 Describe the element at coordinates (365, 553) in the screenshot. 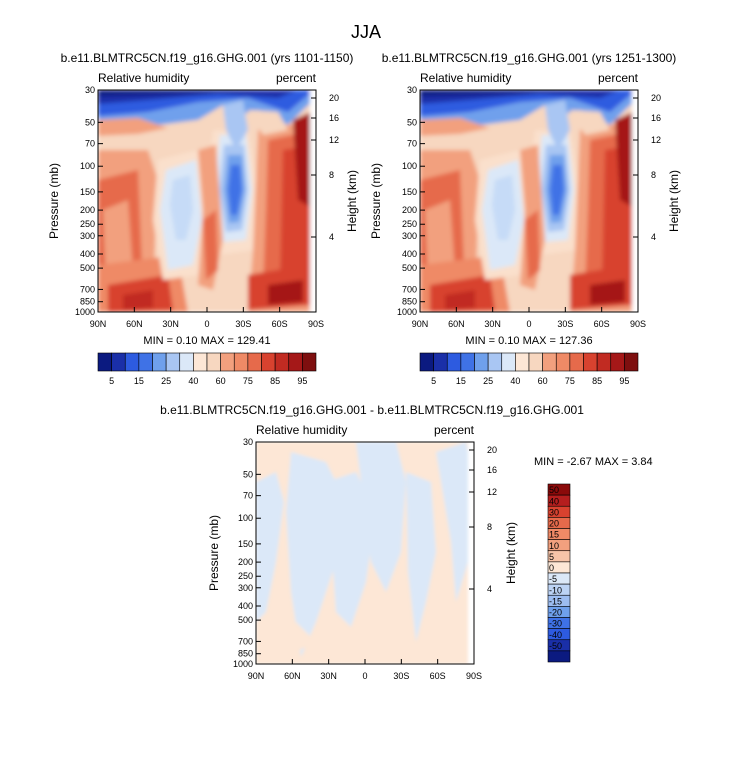

I see `panel-3-field` at that location.